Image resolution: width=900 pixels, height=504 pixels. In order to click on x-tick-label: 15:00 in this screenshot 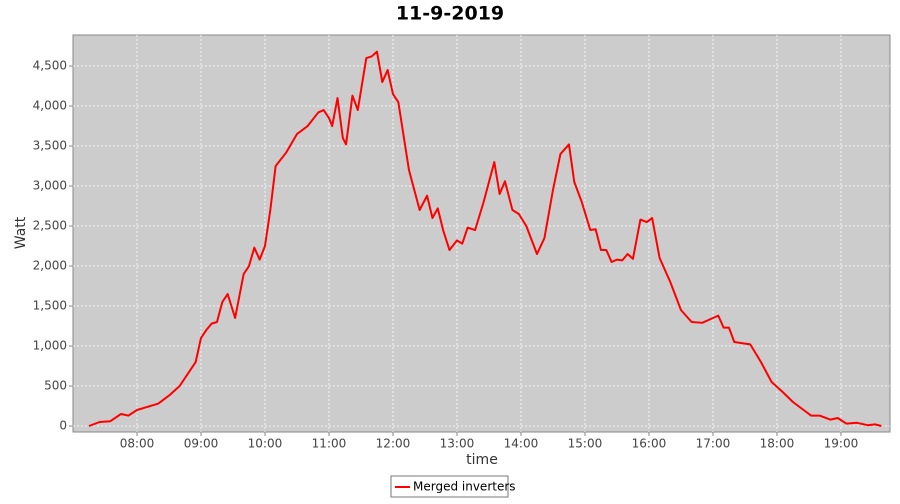, I will do `click(585, 444)`.